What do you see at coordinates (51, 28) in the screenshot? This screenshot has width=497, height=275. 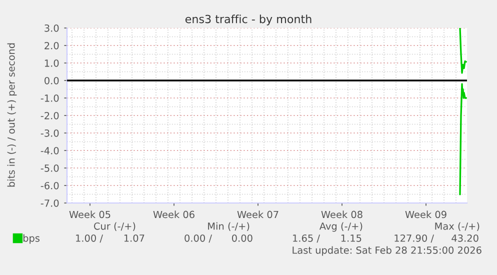 I see `y-tick-label: 3.0` at bounding box center [51, 28].